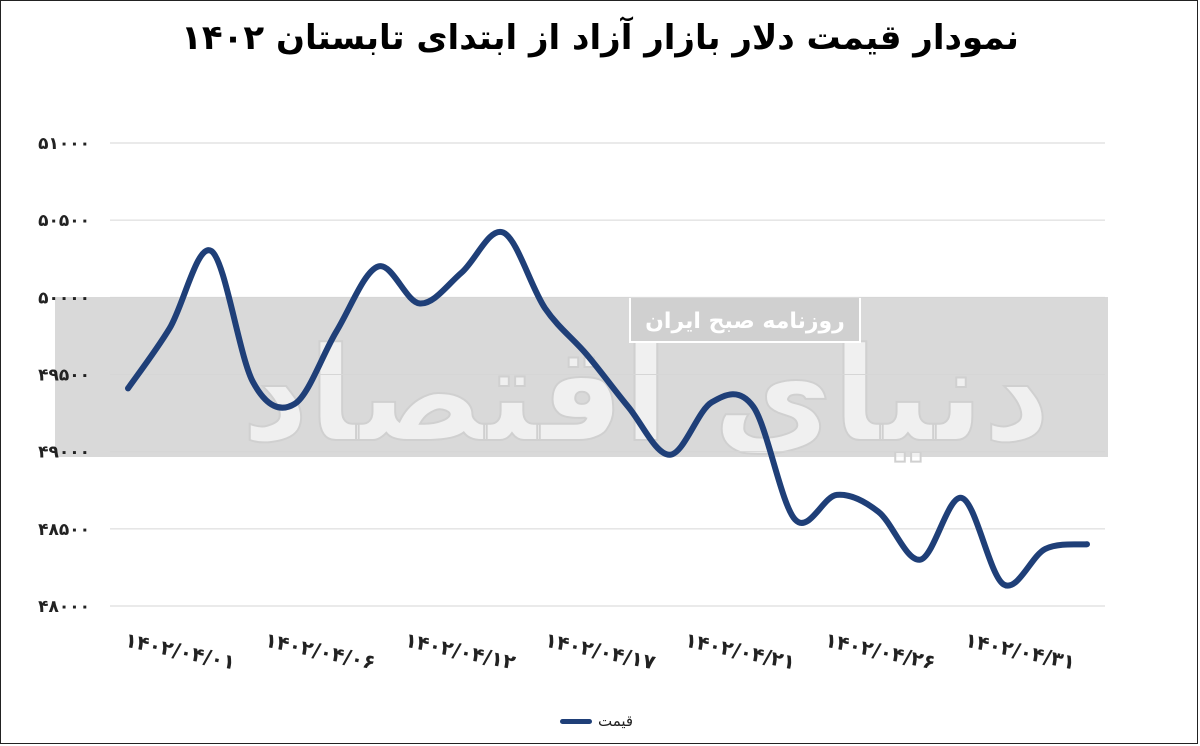 The image size is (1200, 746). I want to click on x-tick-label: ۱۴۰۲/۰۴/۱۷, so click(600, 651).